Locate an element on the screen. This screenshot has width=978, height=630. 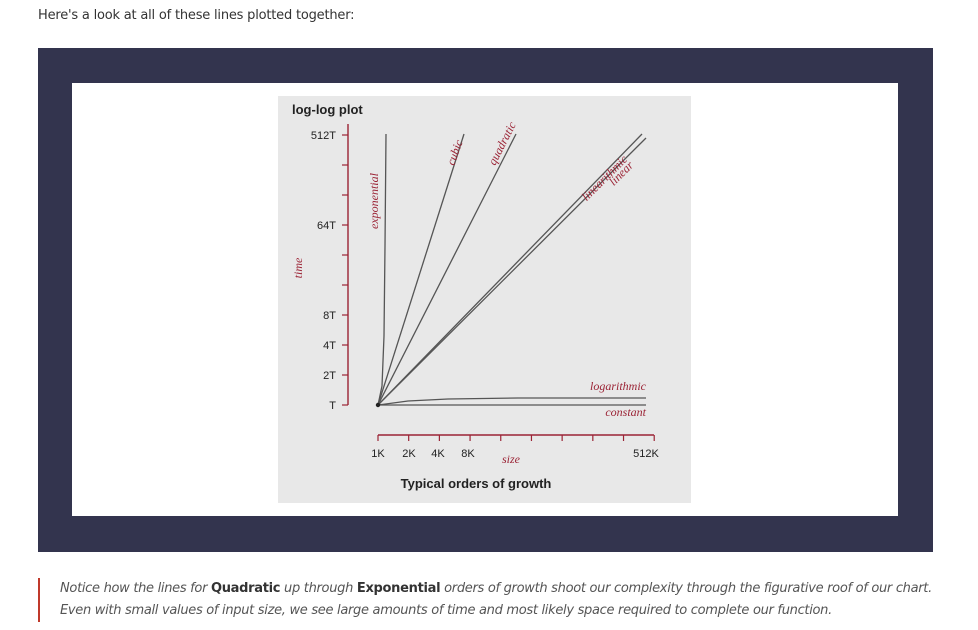
y-tick-label: 4T is located at coordinates (329, 346).